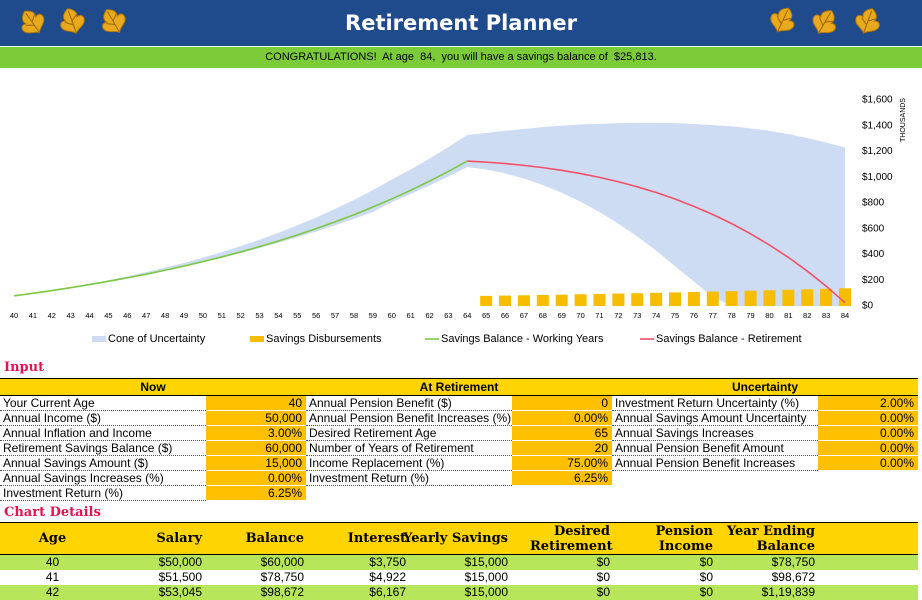 Image resolution: width=922 pixels, height=600 pixels. What do you see at coordinates (33, 315) in the screenshot?
I see `x-tick-label: 41` at bounding box center [33, 315].